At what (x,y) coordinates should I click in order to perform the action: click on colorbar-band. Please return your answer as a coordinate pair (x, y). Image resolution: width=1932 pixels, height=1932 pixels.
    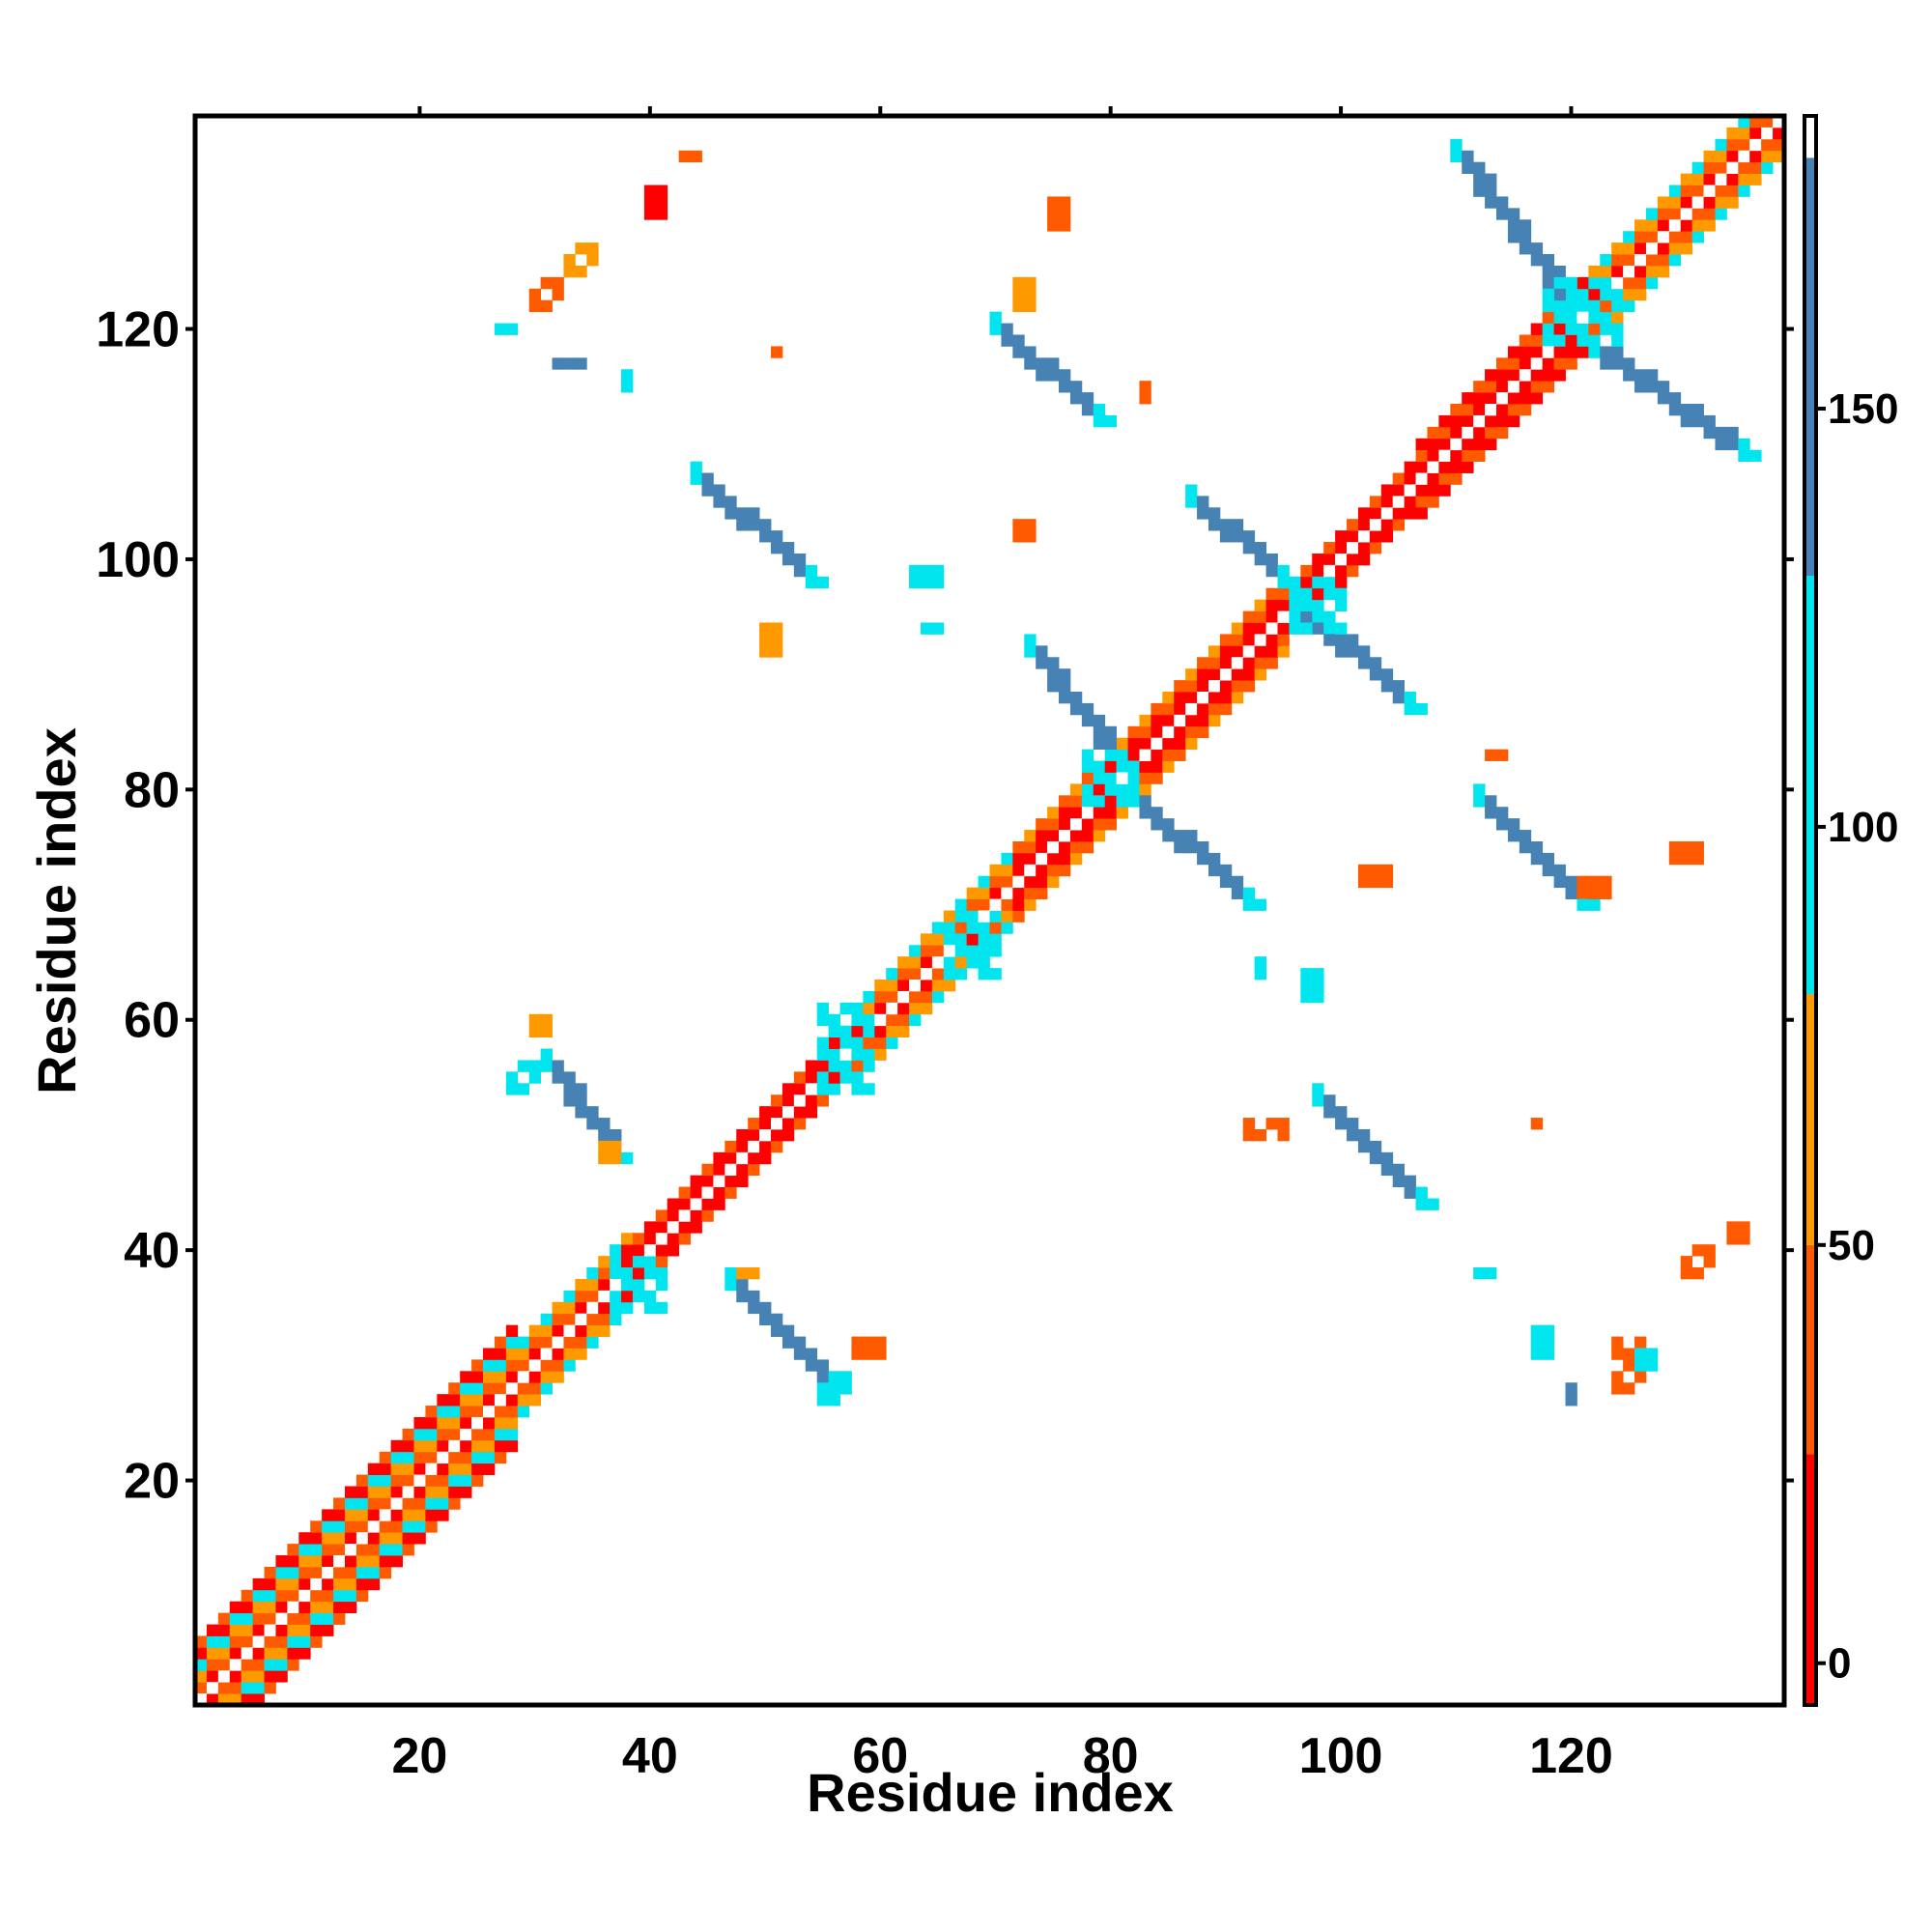
    Looking at the image, I should click on (1810, 367).